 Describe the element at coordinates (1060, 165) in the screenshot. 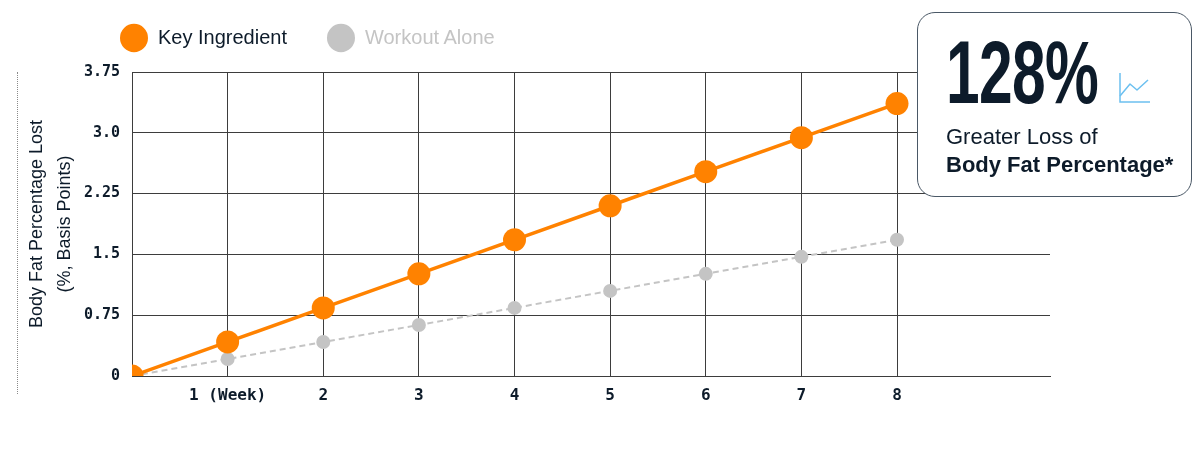

I see `annotation: Body Fat Percentage*` at that location.